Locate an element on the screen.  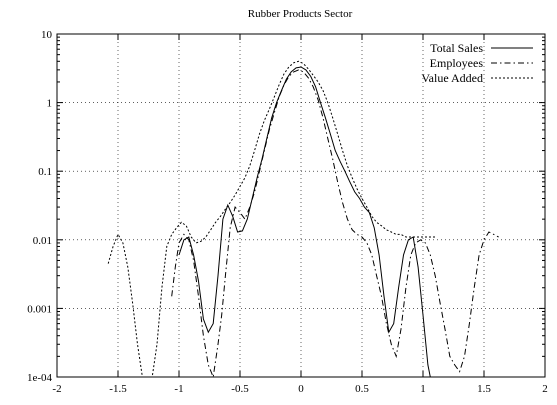
y-tick-label: 10 is located at coordinates (47, 35).